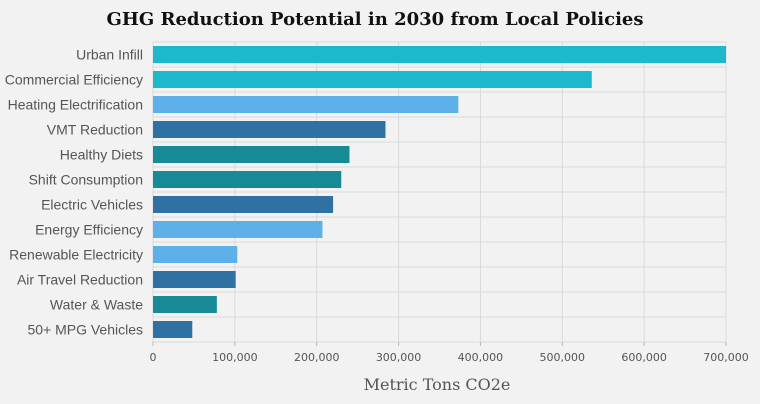  I want to click on category-label: Heating Electrification, so click(75, 105).